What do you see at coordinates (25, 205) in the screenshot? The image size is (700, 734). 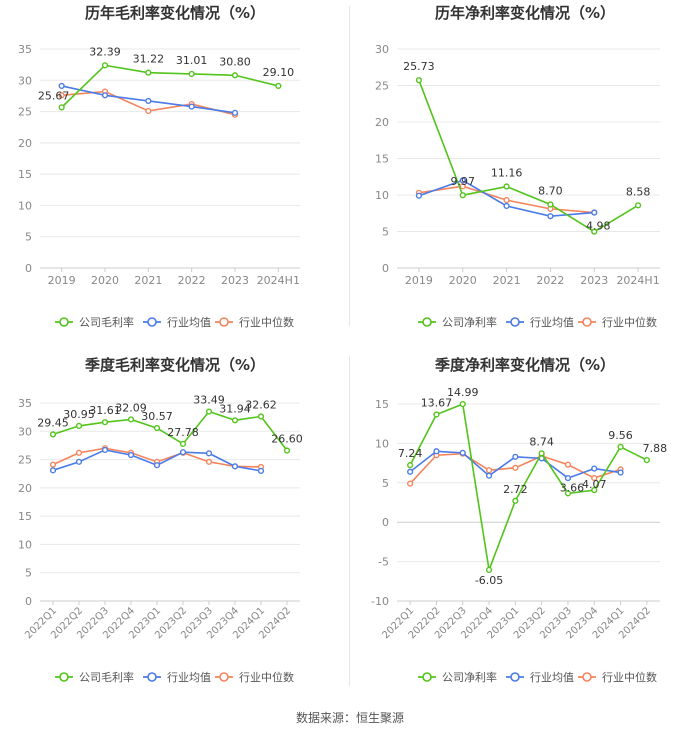 I see `y-tick-label-0: 10` at bounding box center [25, 205].